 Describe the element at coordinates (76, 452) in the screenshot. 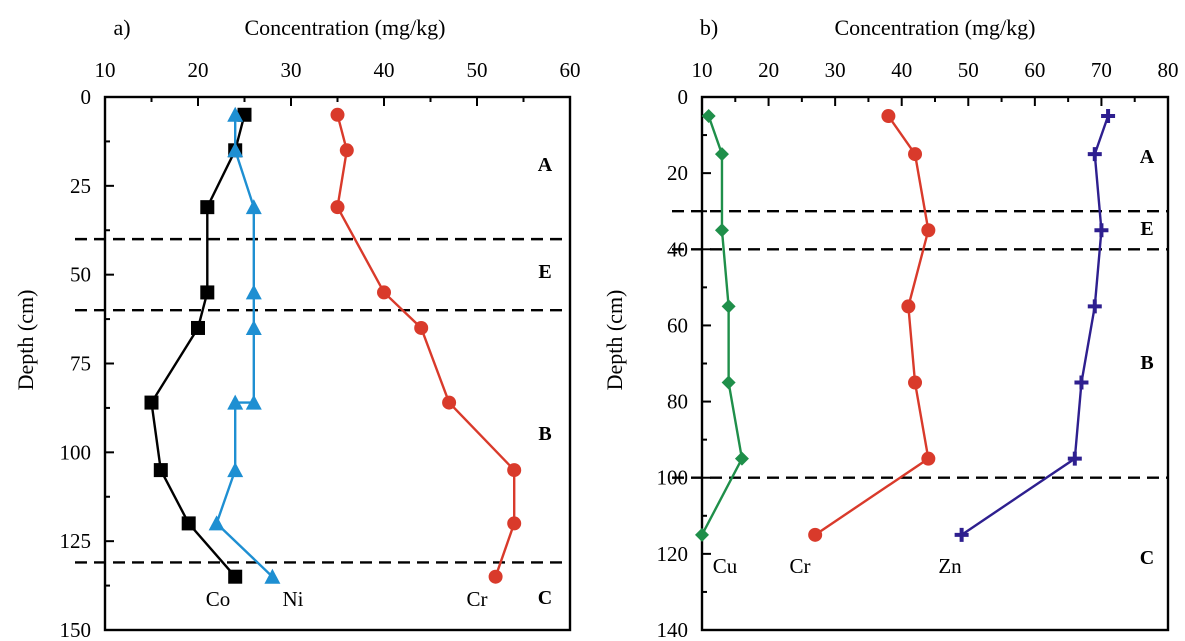

I see `y-tick-label: 100` at that location.